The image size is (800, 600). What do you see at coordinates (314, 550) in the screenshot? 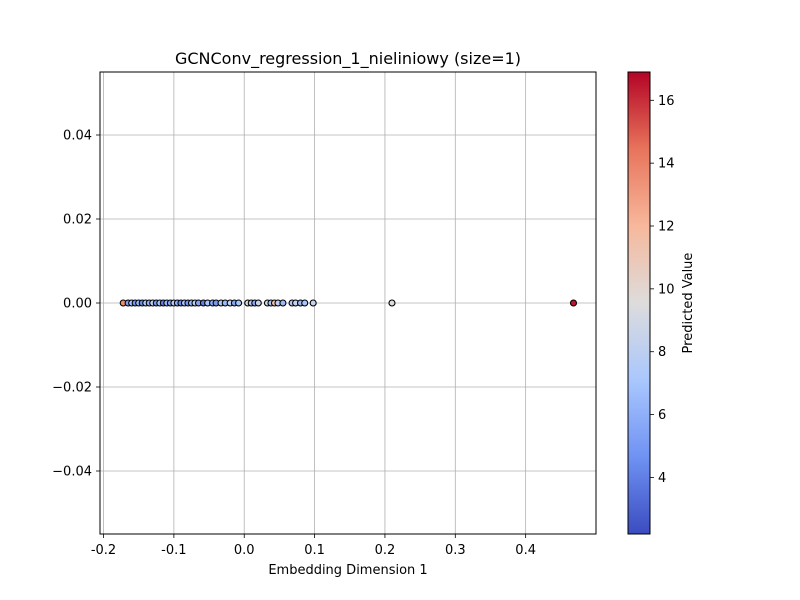
I see `x-tick-label: 0.1` at bounding box center [314, 550].